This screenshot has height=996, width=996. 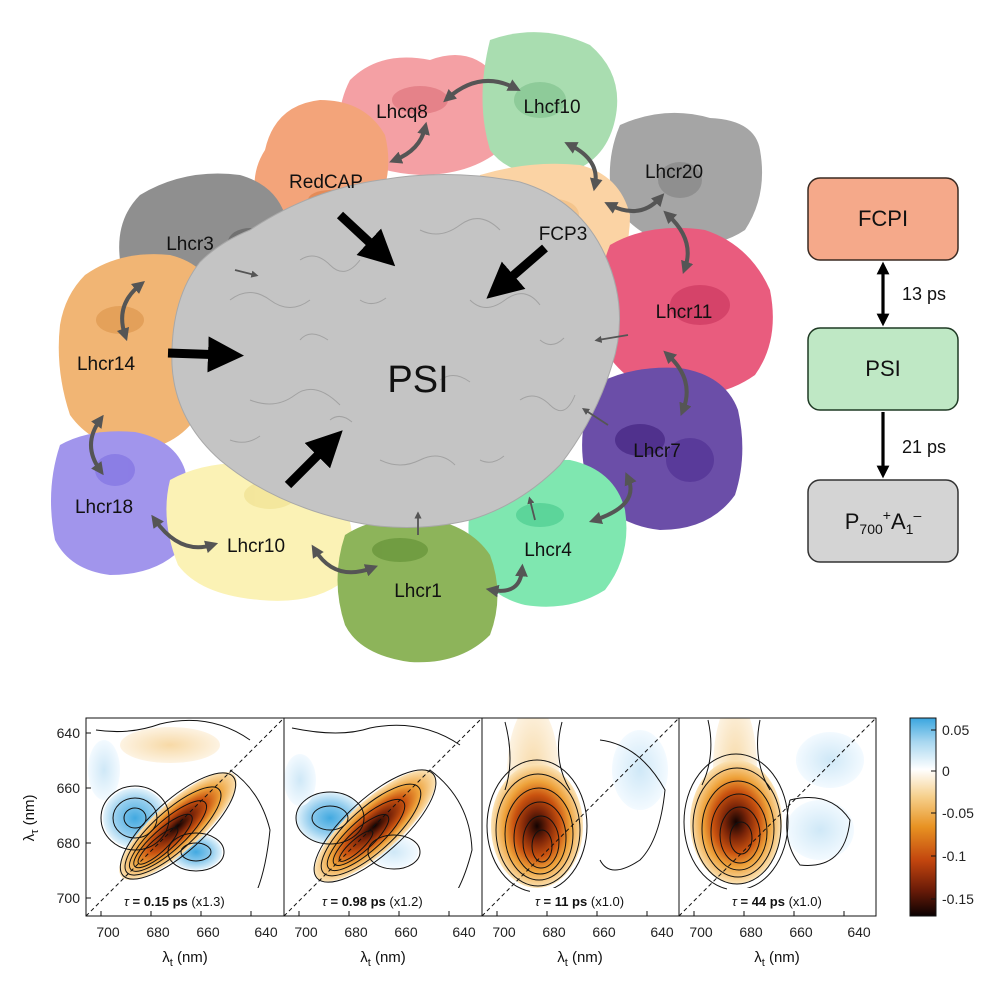 What do you see at coordinates (418, 591) in the screenshot?
I see `label-lhcr1: Lhcr1` at bounding box center [418, 591].